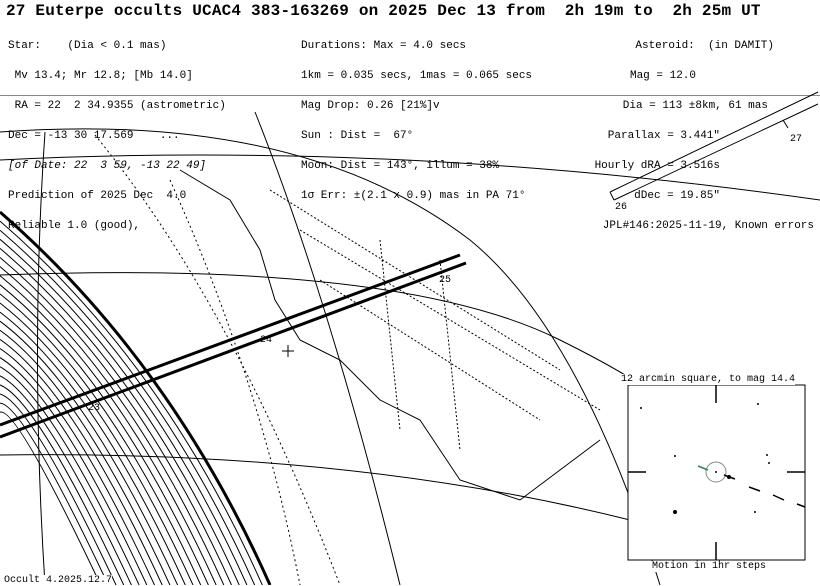 The height and width of the screenshot is (586, 820). Describe the element at coordinates (357, 136) in the screenshot. I see `event-line: Sun : Dist = 67°` at that location.